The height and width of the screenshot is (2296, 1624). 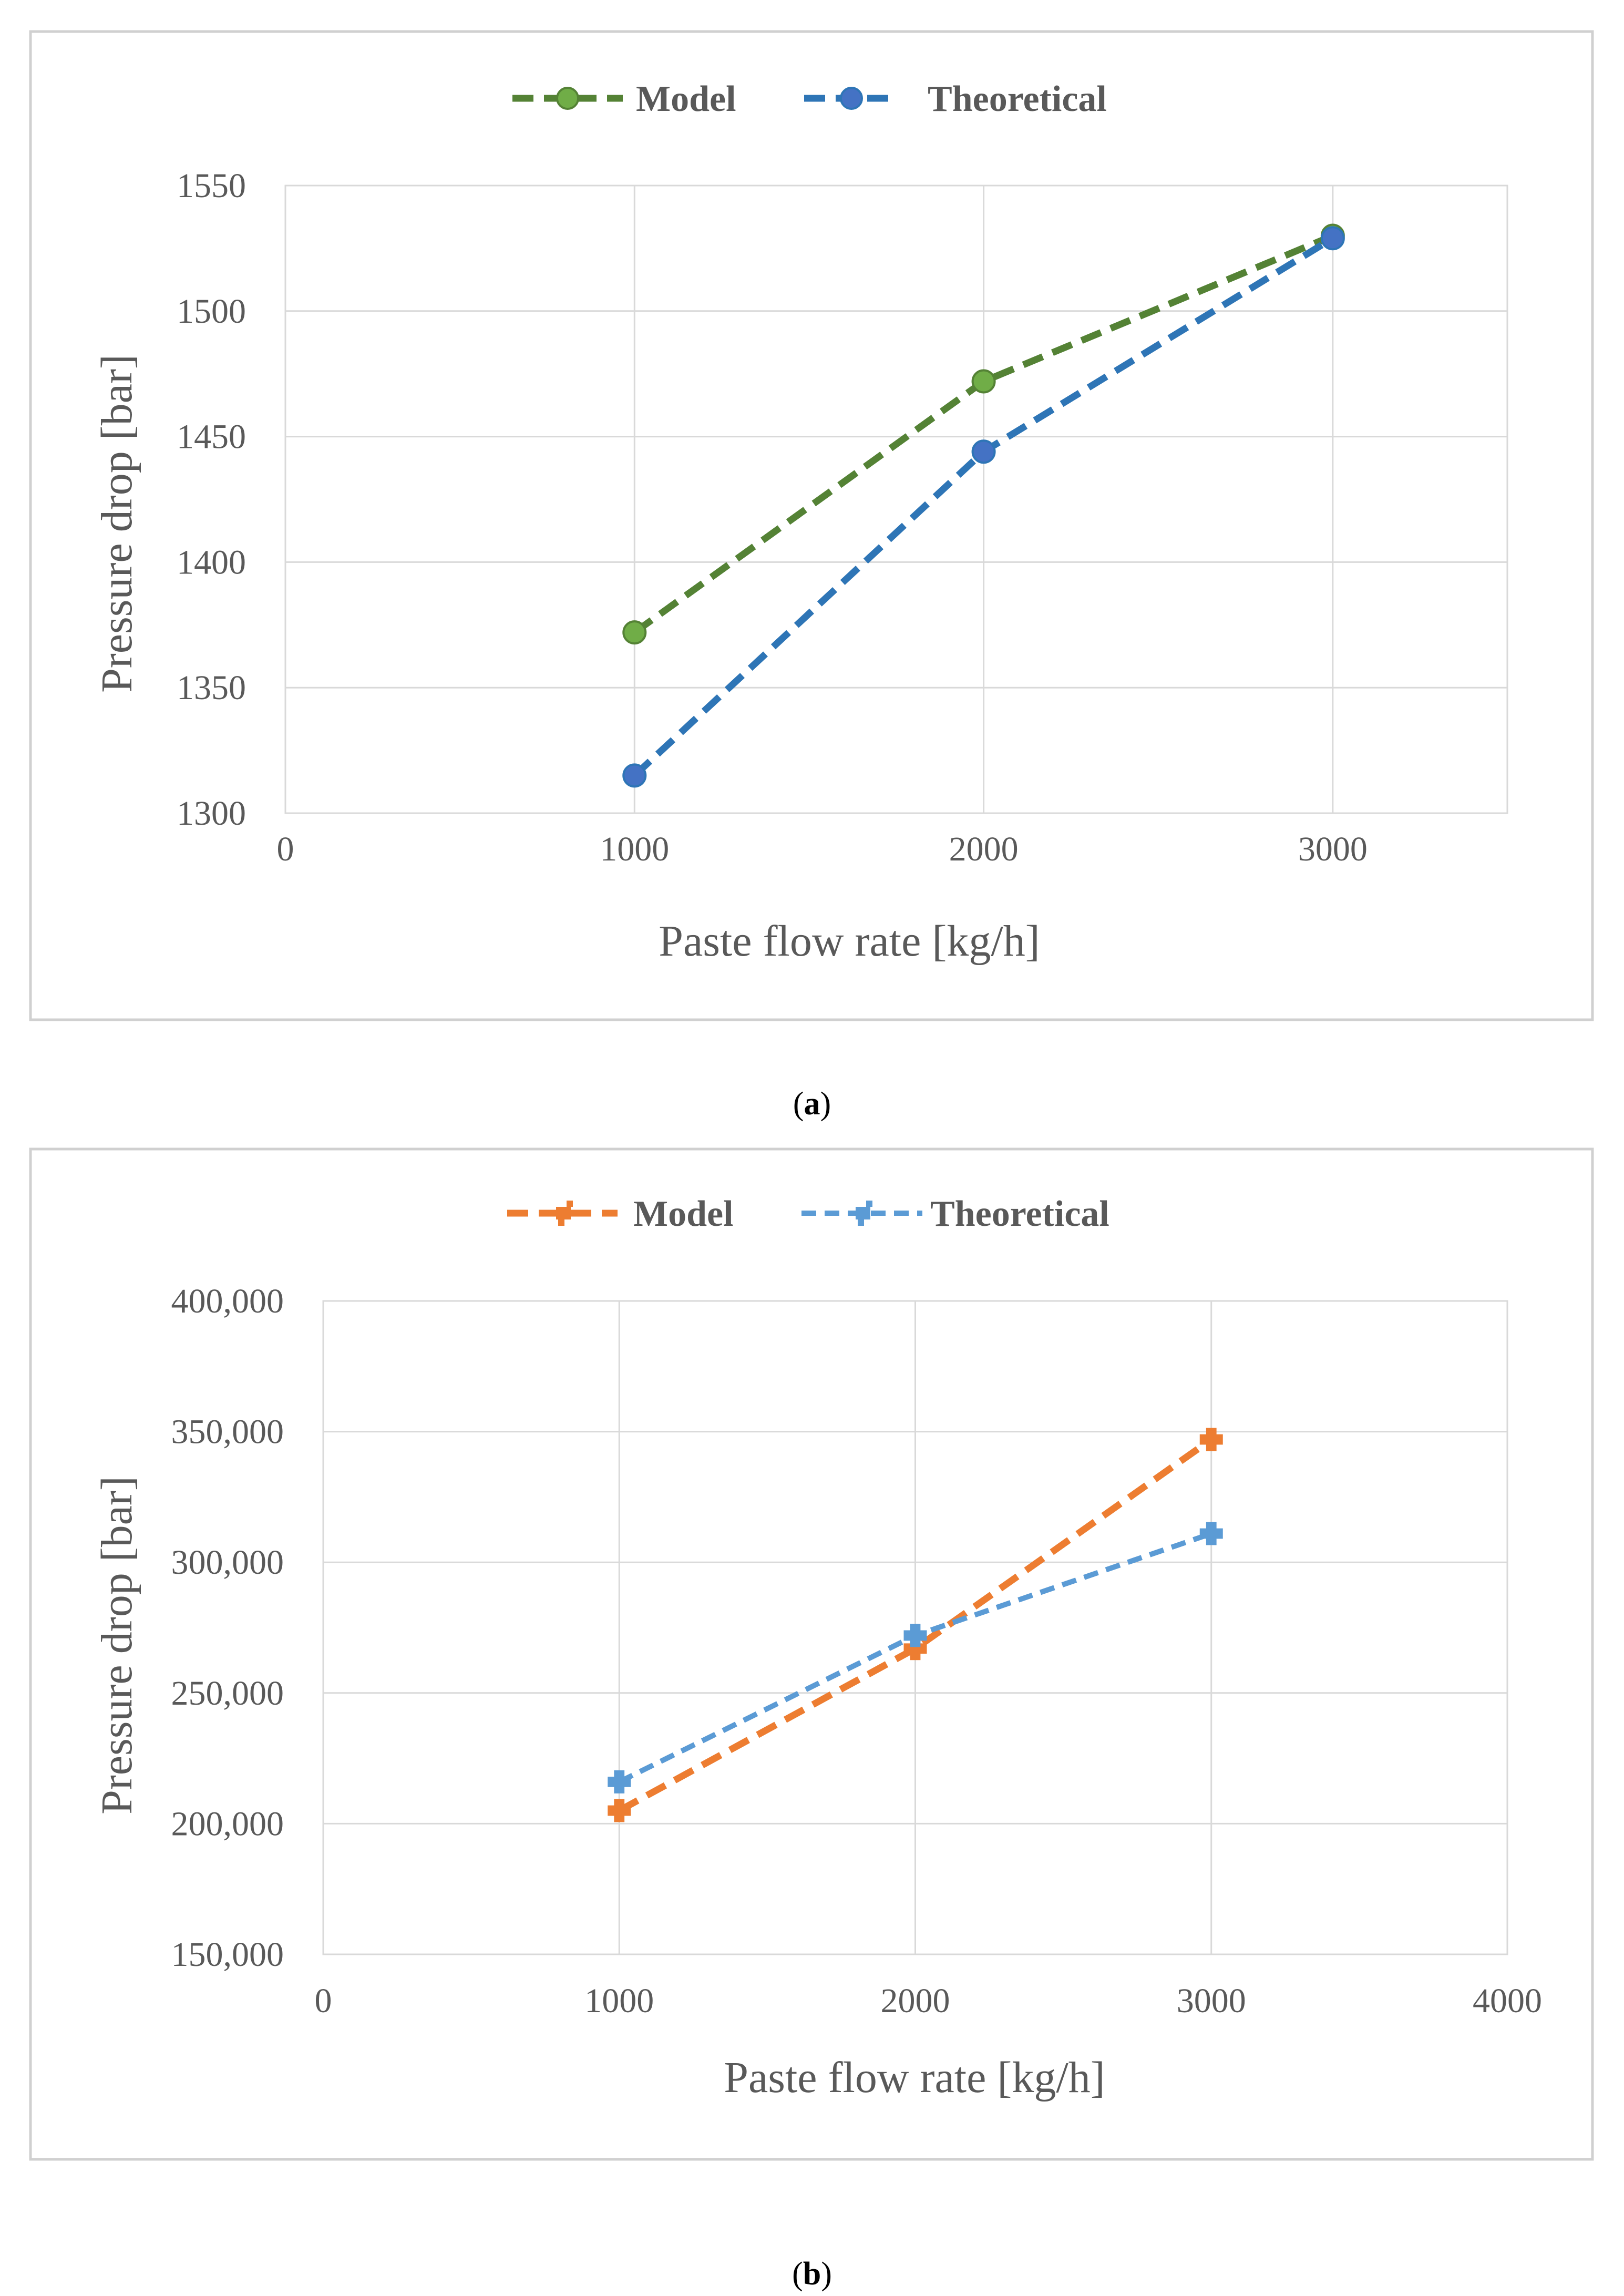 What do you see at coordinates (211, 688) in the screenshot?
I see `y-tick-label: 1350` at bounding box center [211, 688].